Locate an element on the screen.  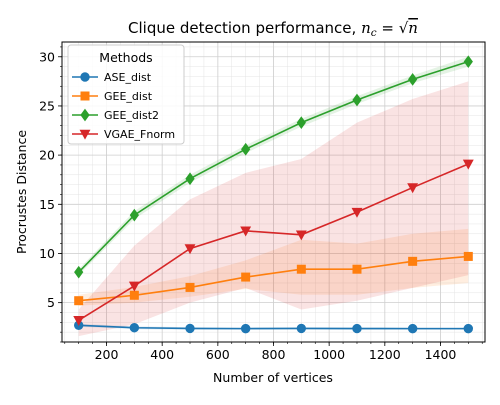
y-tick-label: 10 is located at coordinates (47, 253).